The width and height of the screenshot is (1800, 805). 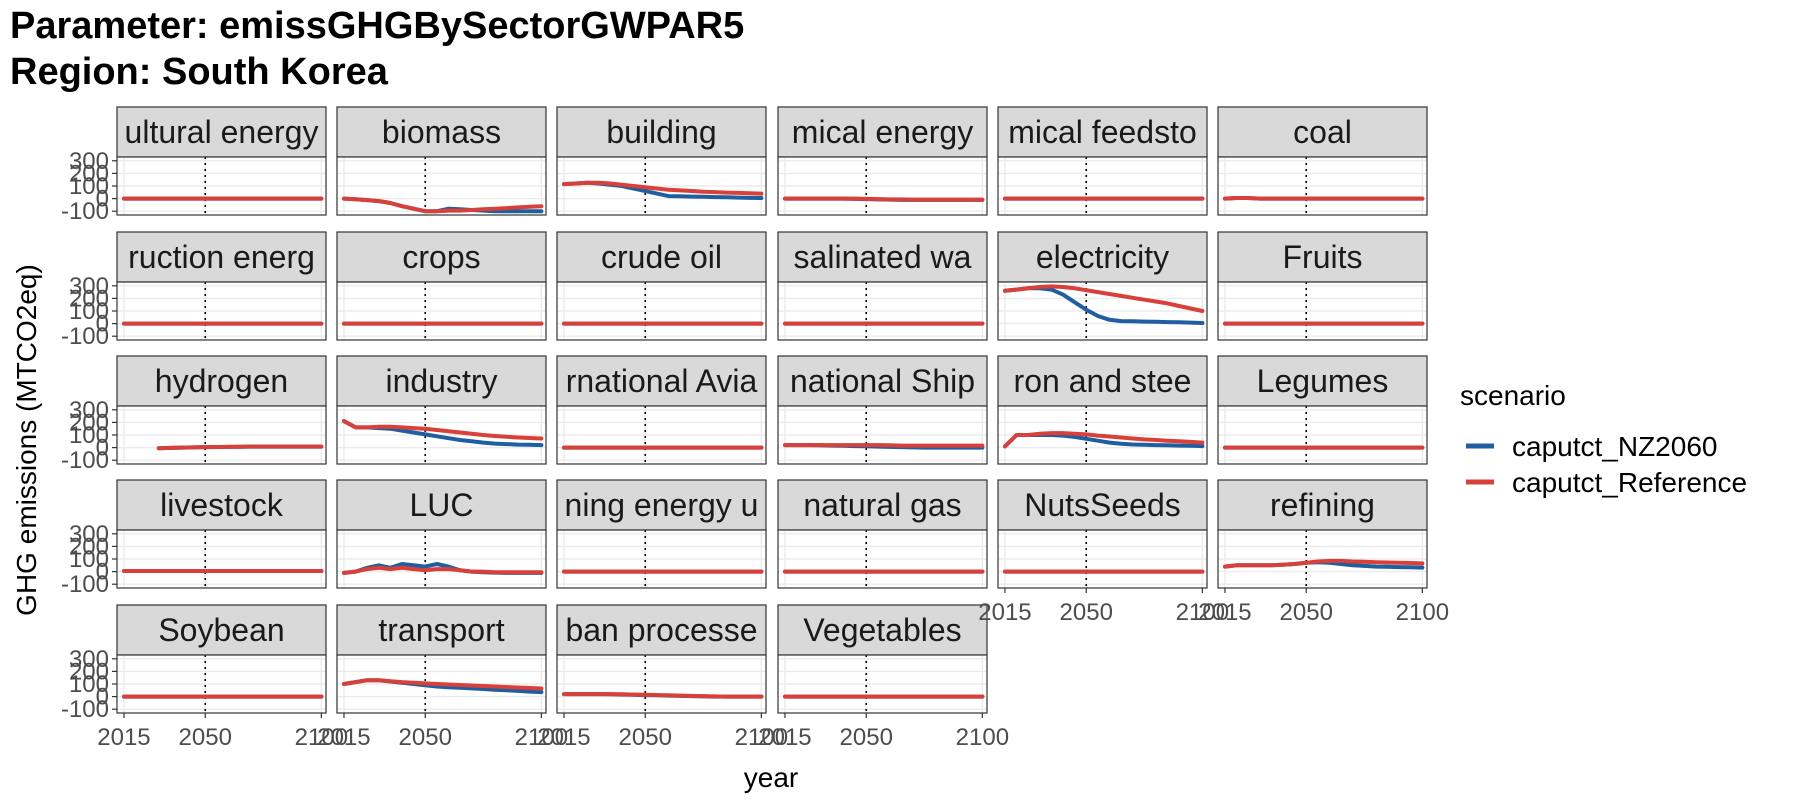 I want to click on facet-strip-label: Fruits, so click(x=1323, y=257).